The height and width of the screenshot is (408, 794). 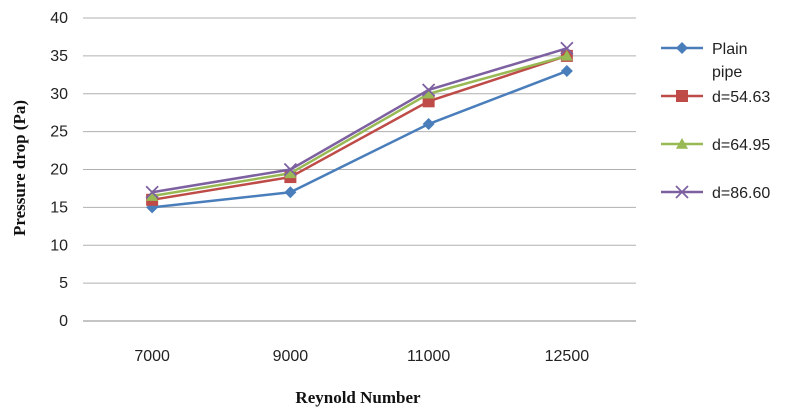 What do you see at coordinates (727, 72) in the screenshot?
I see `legend-label: pipe` at bounding box center [727, 72].